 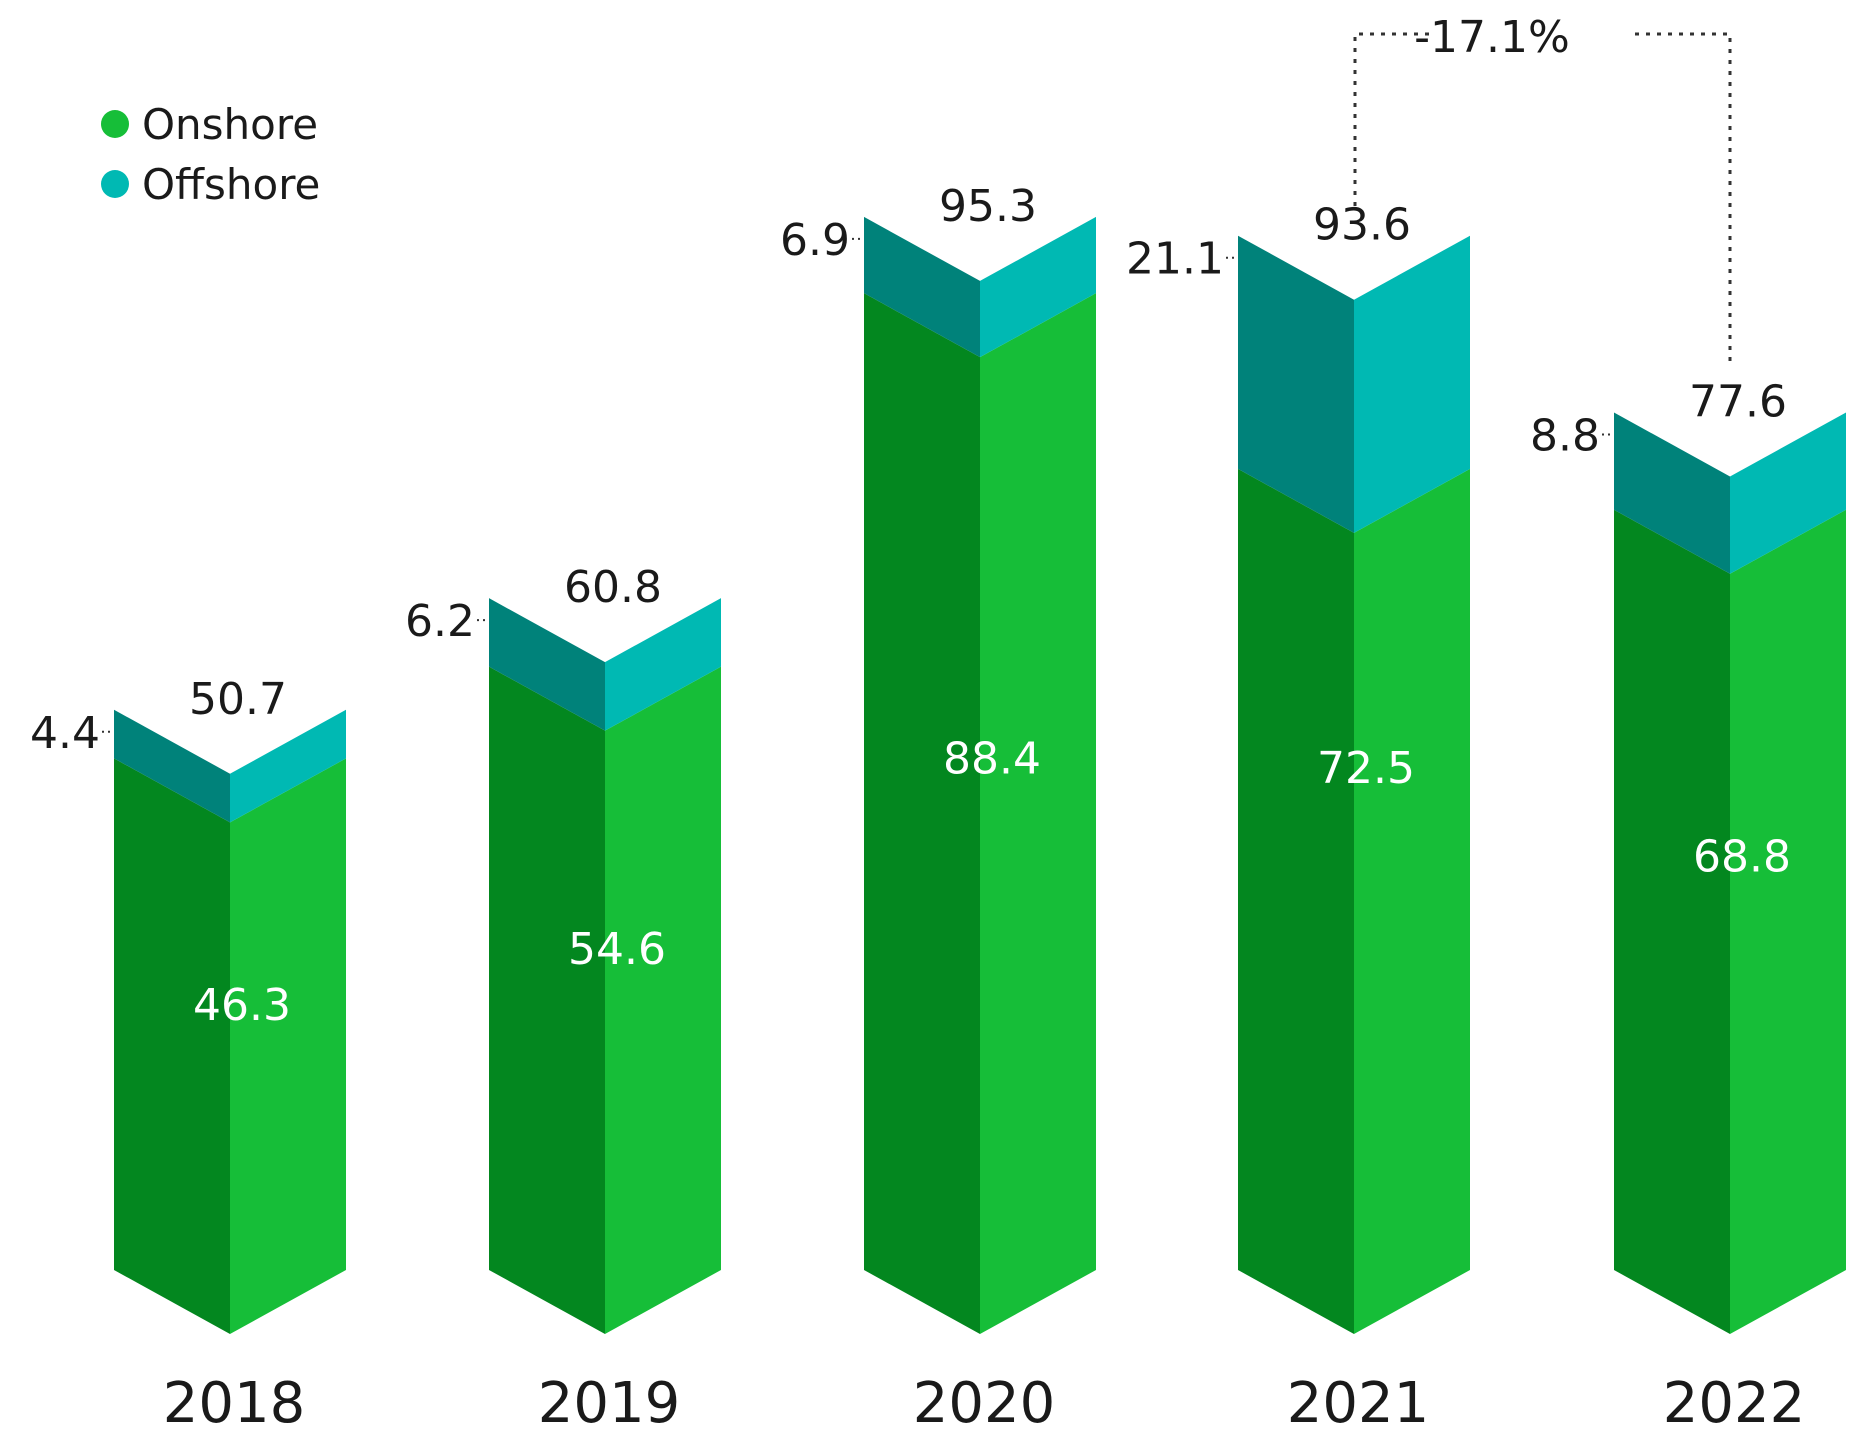 I want to click on offshore-label-2019: 6.2, so click(x=440, y=621).